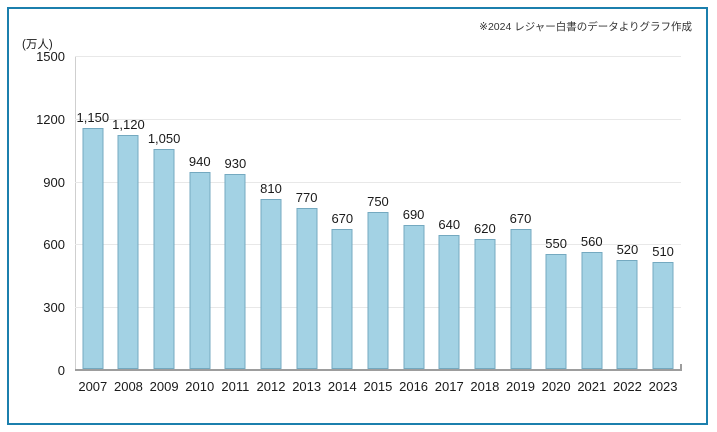  Describe the element at coordinates (592, 310) in the screenshot. I see `bar-2021` at that location.